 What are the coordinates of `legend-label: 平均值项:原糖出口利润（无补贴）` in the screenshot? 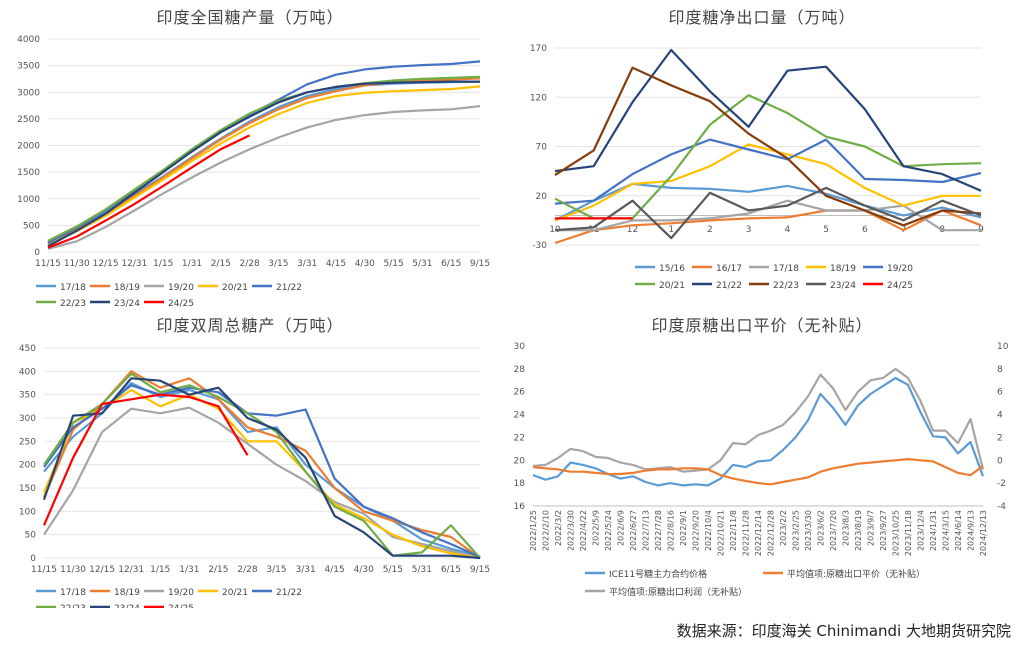 It's located at (678, 592).